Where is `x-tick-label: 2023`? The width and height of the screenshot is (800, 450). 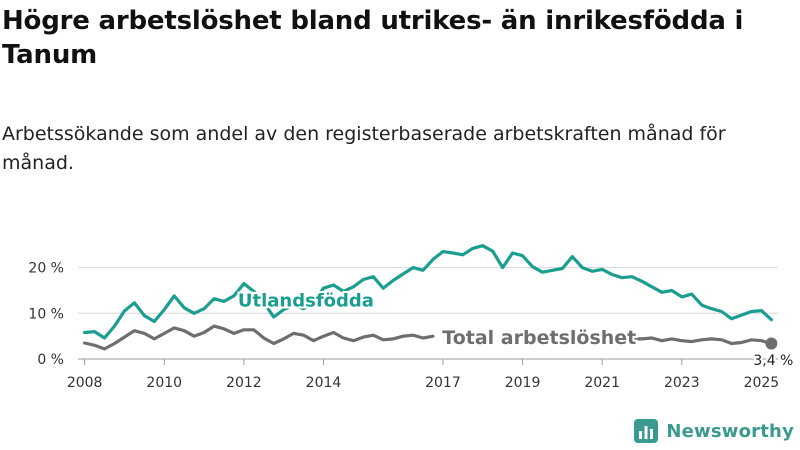
x-tick-label: 2023 is located at coordinates (682, 383).